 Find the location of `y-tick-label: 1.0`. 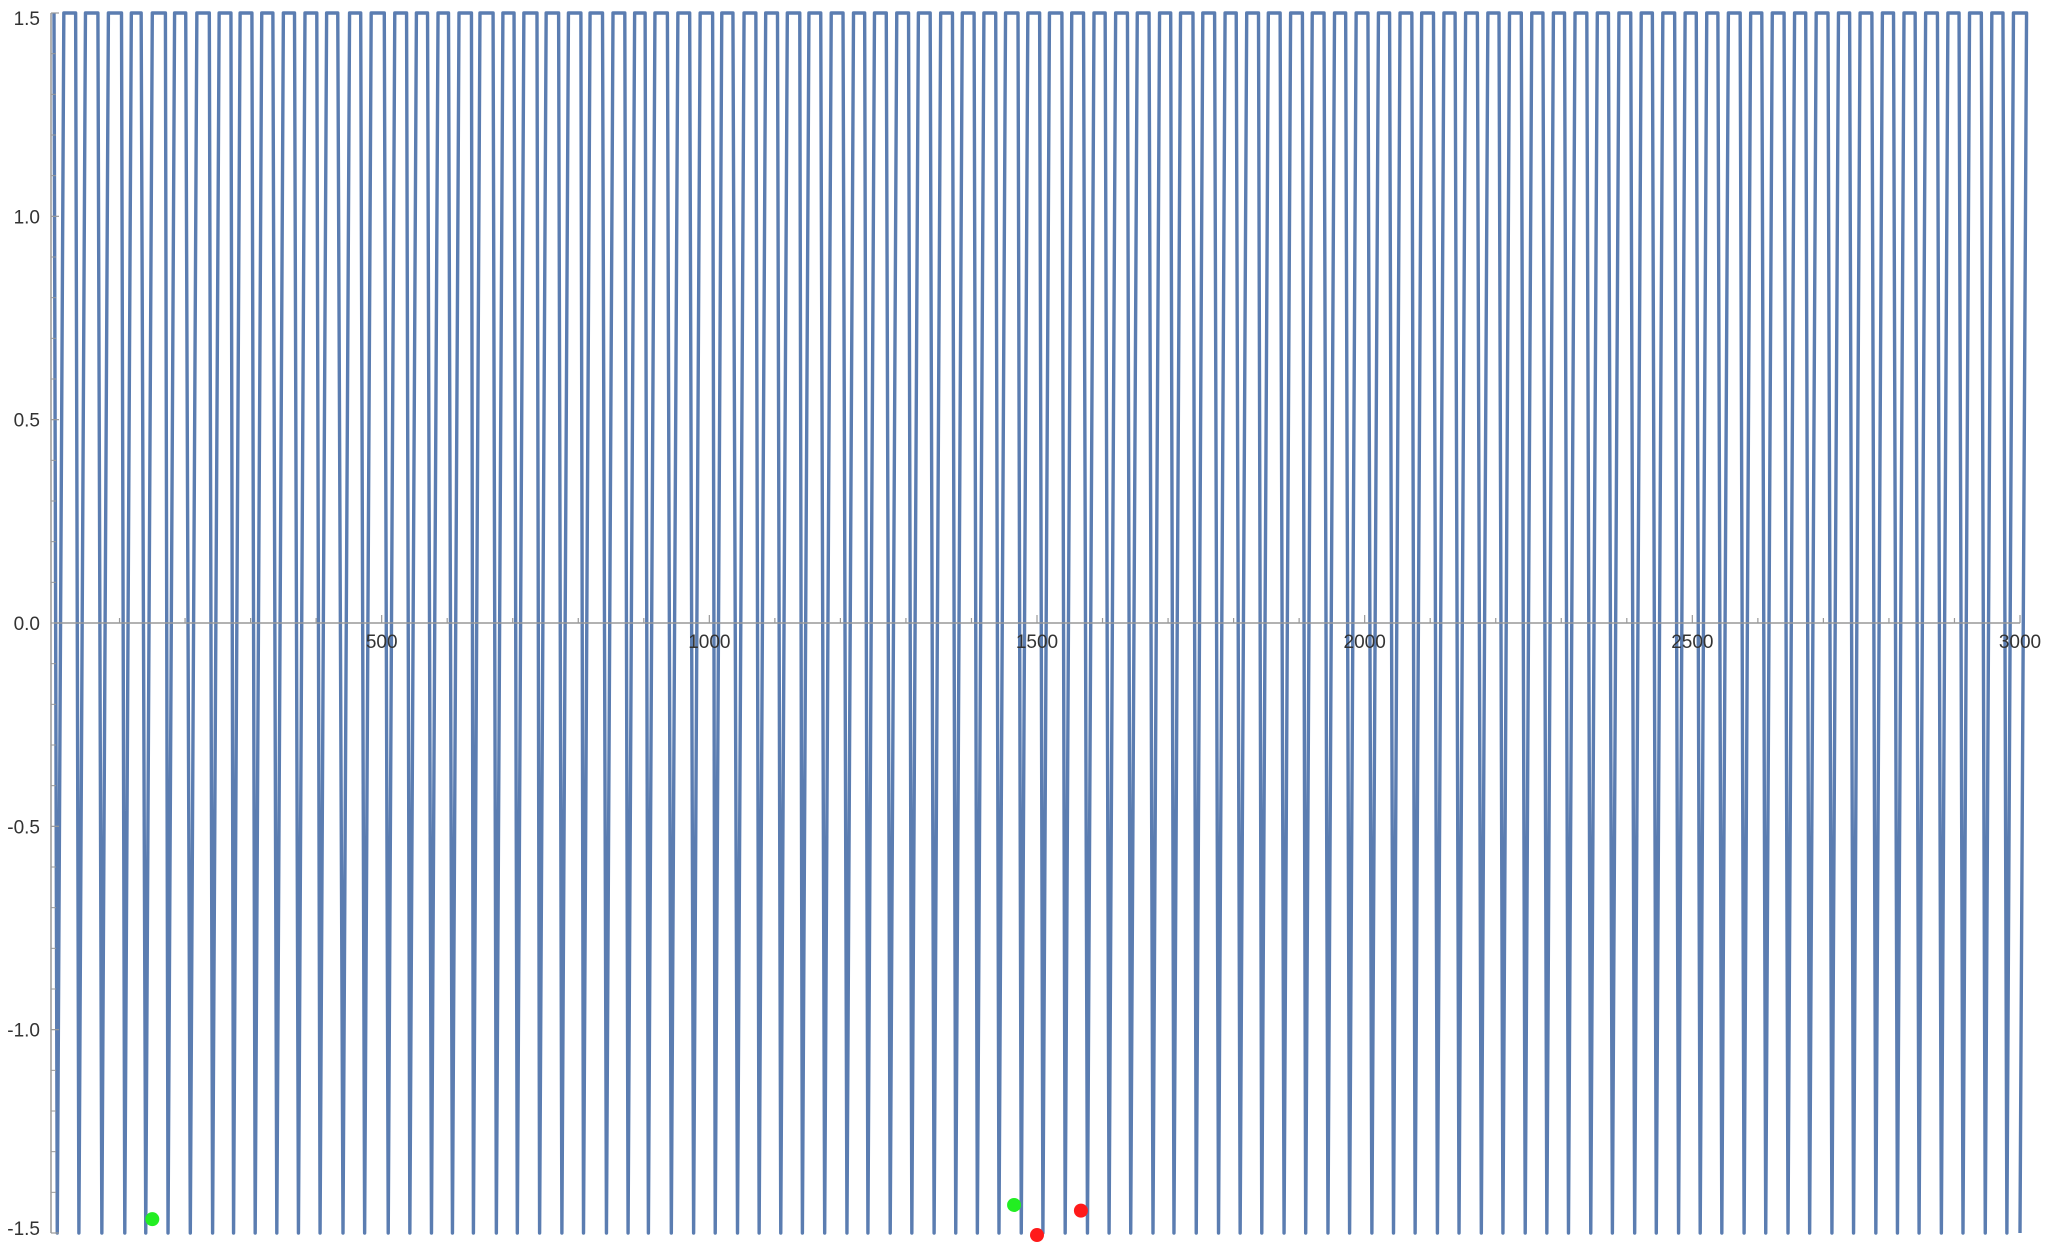

y-tick-label: 1.0 is located at coordinates (27, 217).